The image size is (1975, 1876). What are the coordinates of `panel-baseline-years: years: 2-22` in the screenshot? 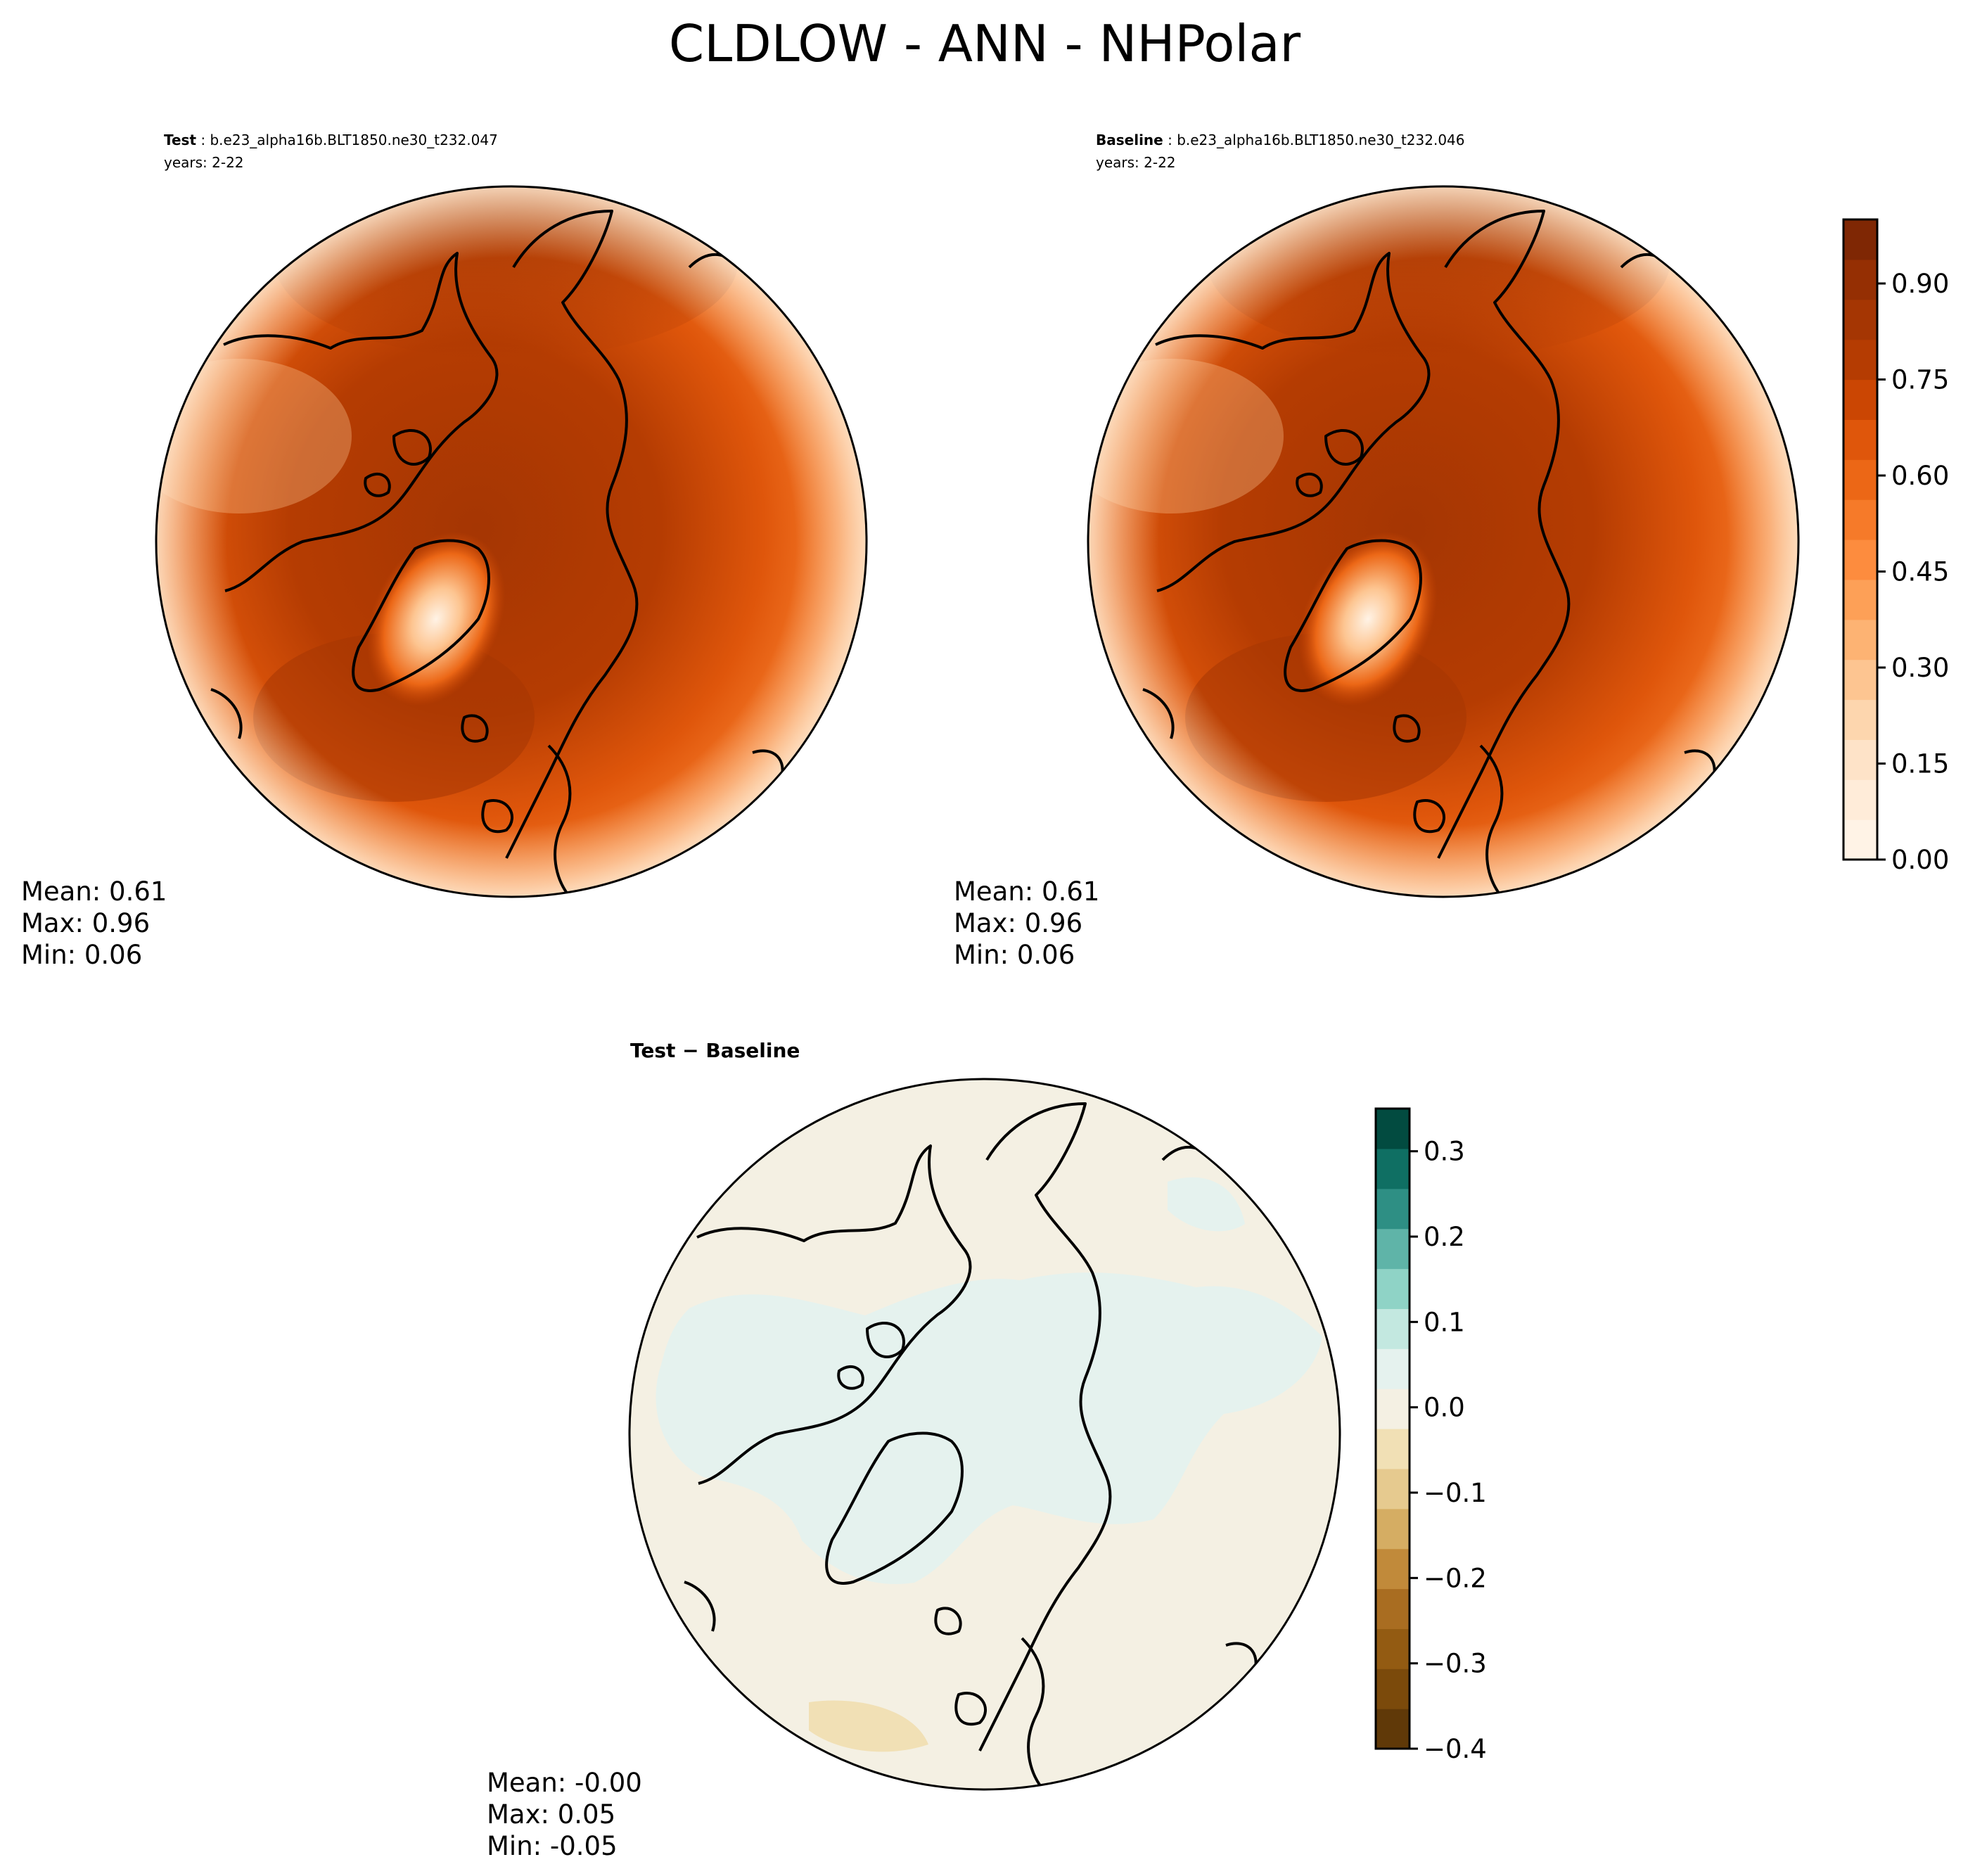 It's located at (1136, 162).